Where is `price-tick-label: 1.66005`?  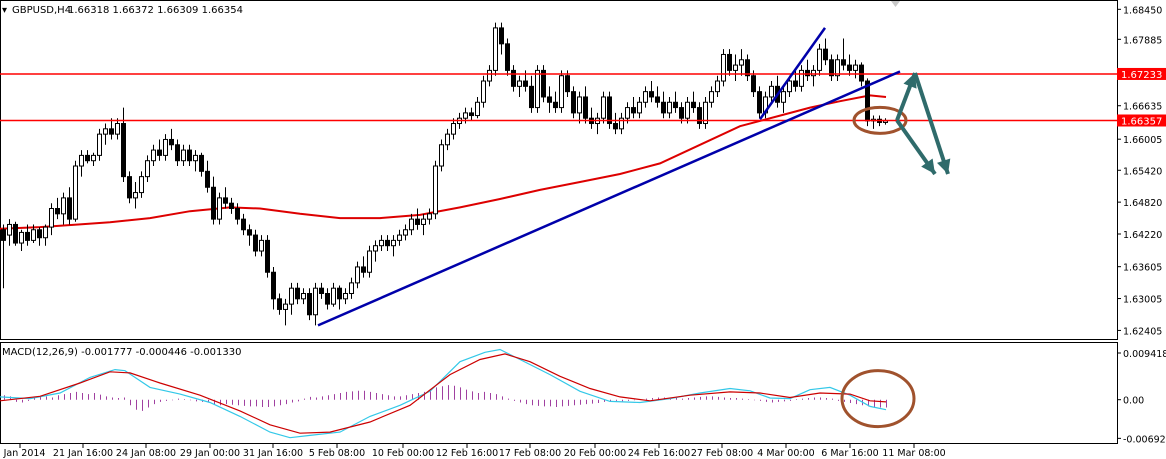 price-tick-label: 1.66005 is located at coordinates (1142, 140).